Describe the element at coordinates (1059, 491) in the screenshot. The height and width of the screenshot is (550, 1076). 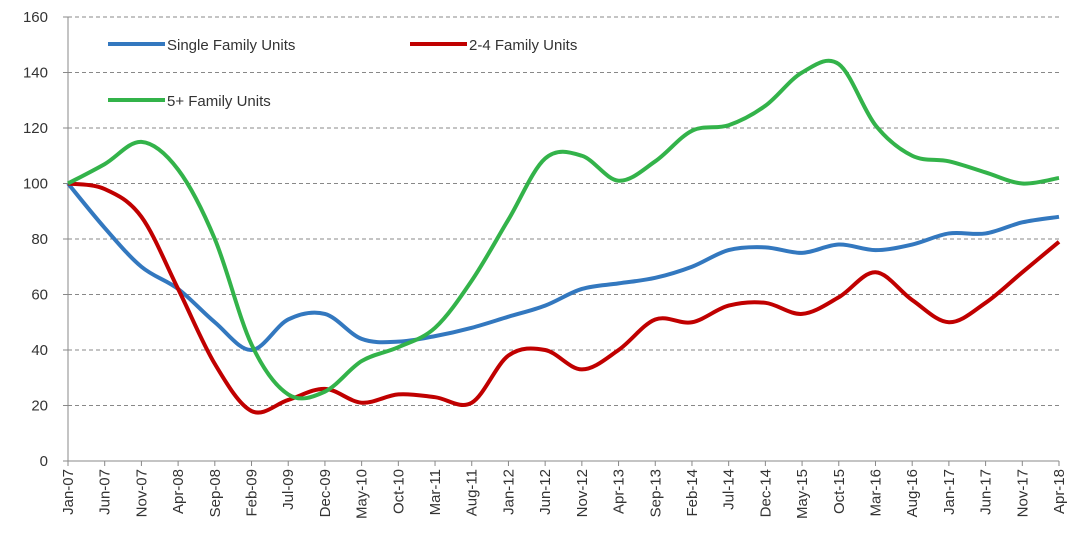
I see `x-tick-label: Apr-18` at that location.